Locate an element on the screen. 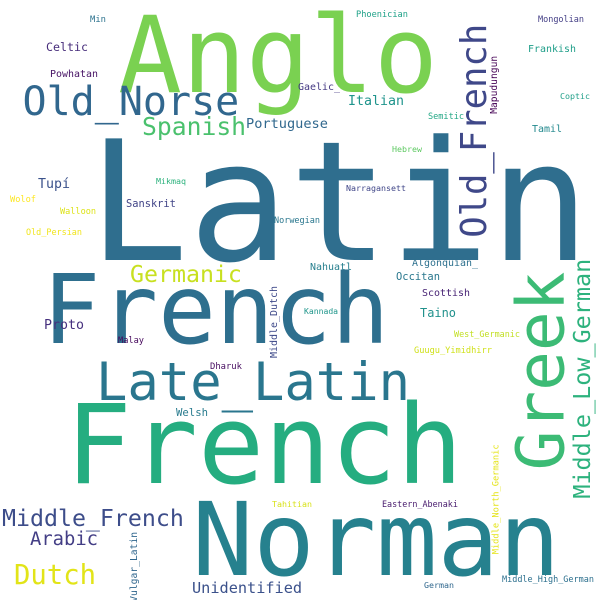  word-late-latin: Late_Latin is located at coordinates (253, 383).